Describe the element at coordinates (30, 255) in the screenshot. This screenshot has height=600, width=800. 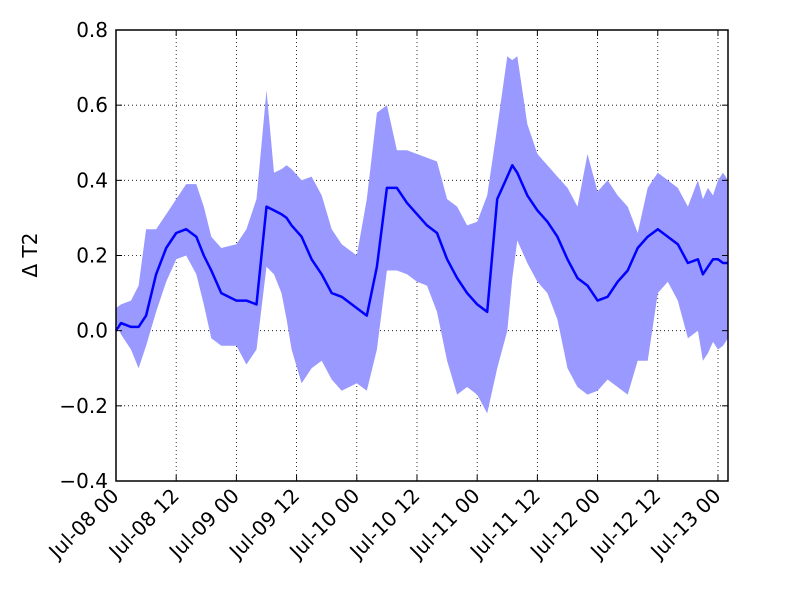
I see `y-axis-label: Δ T2` at that location.